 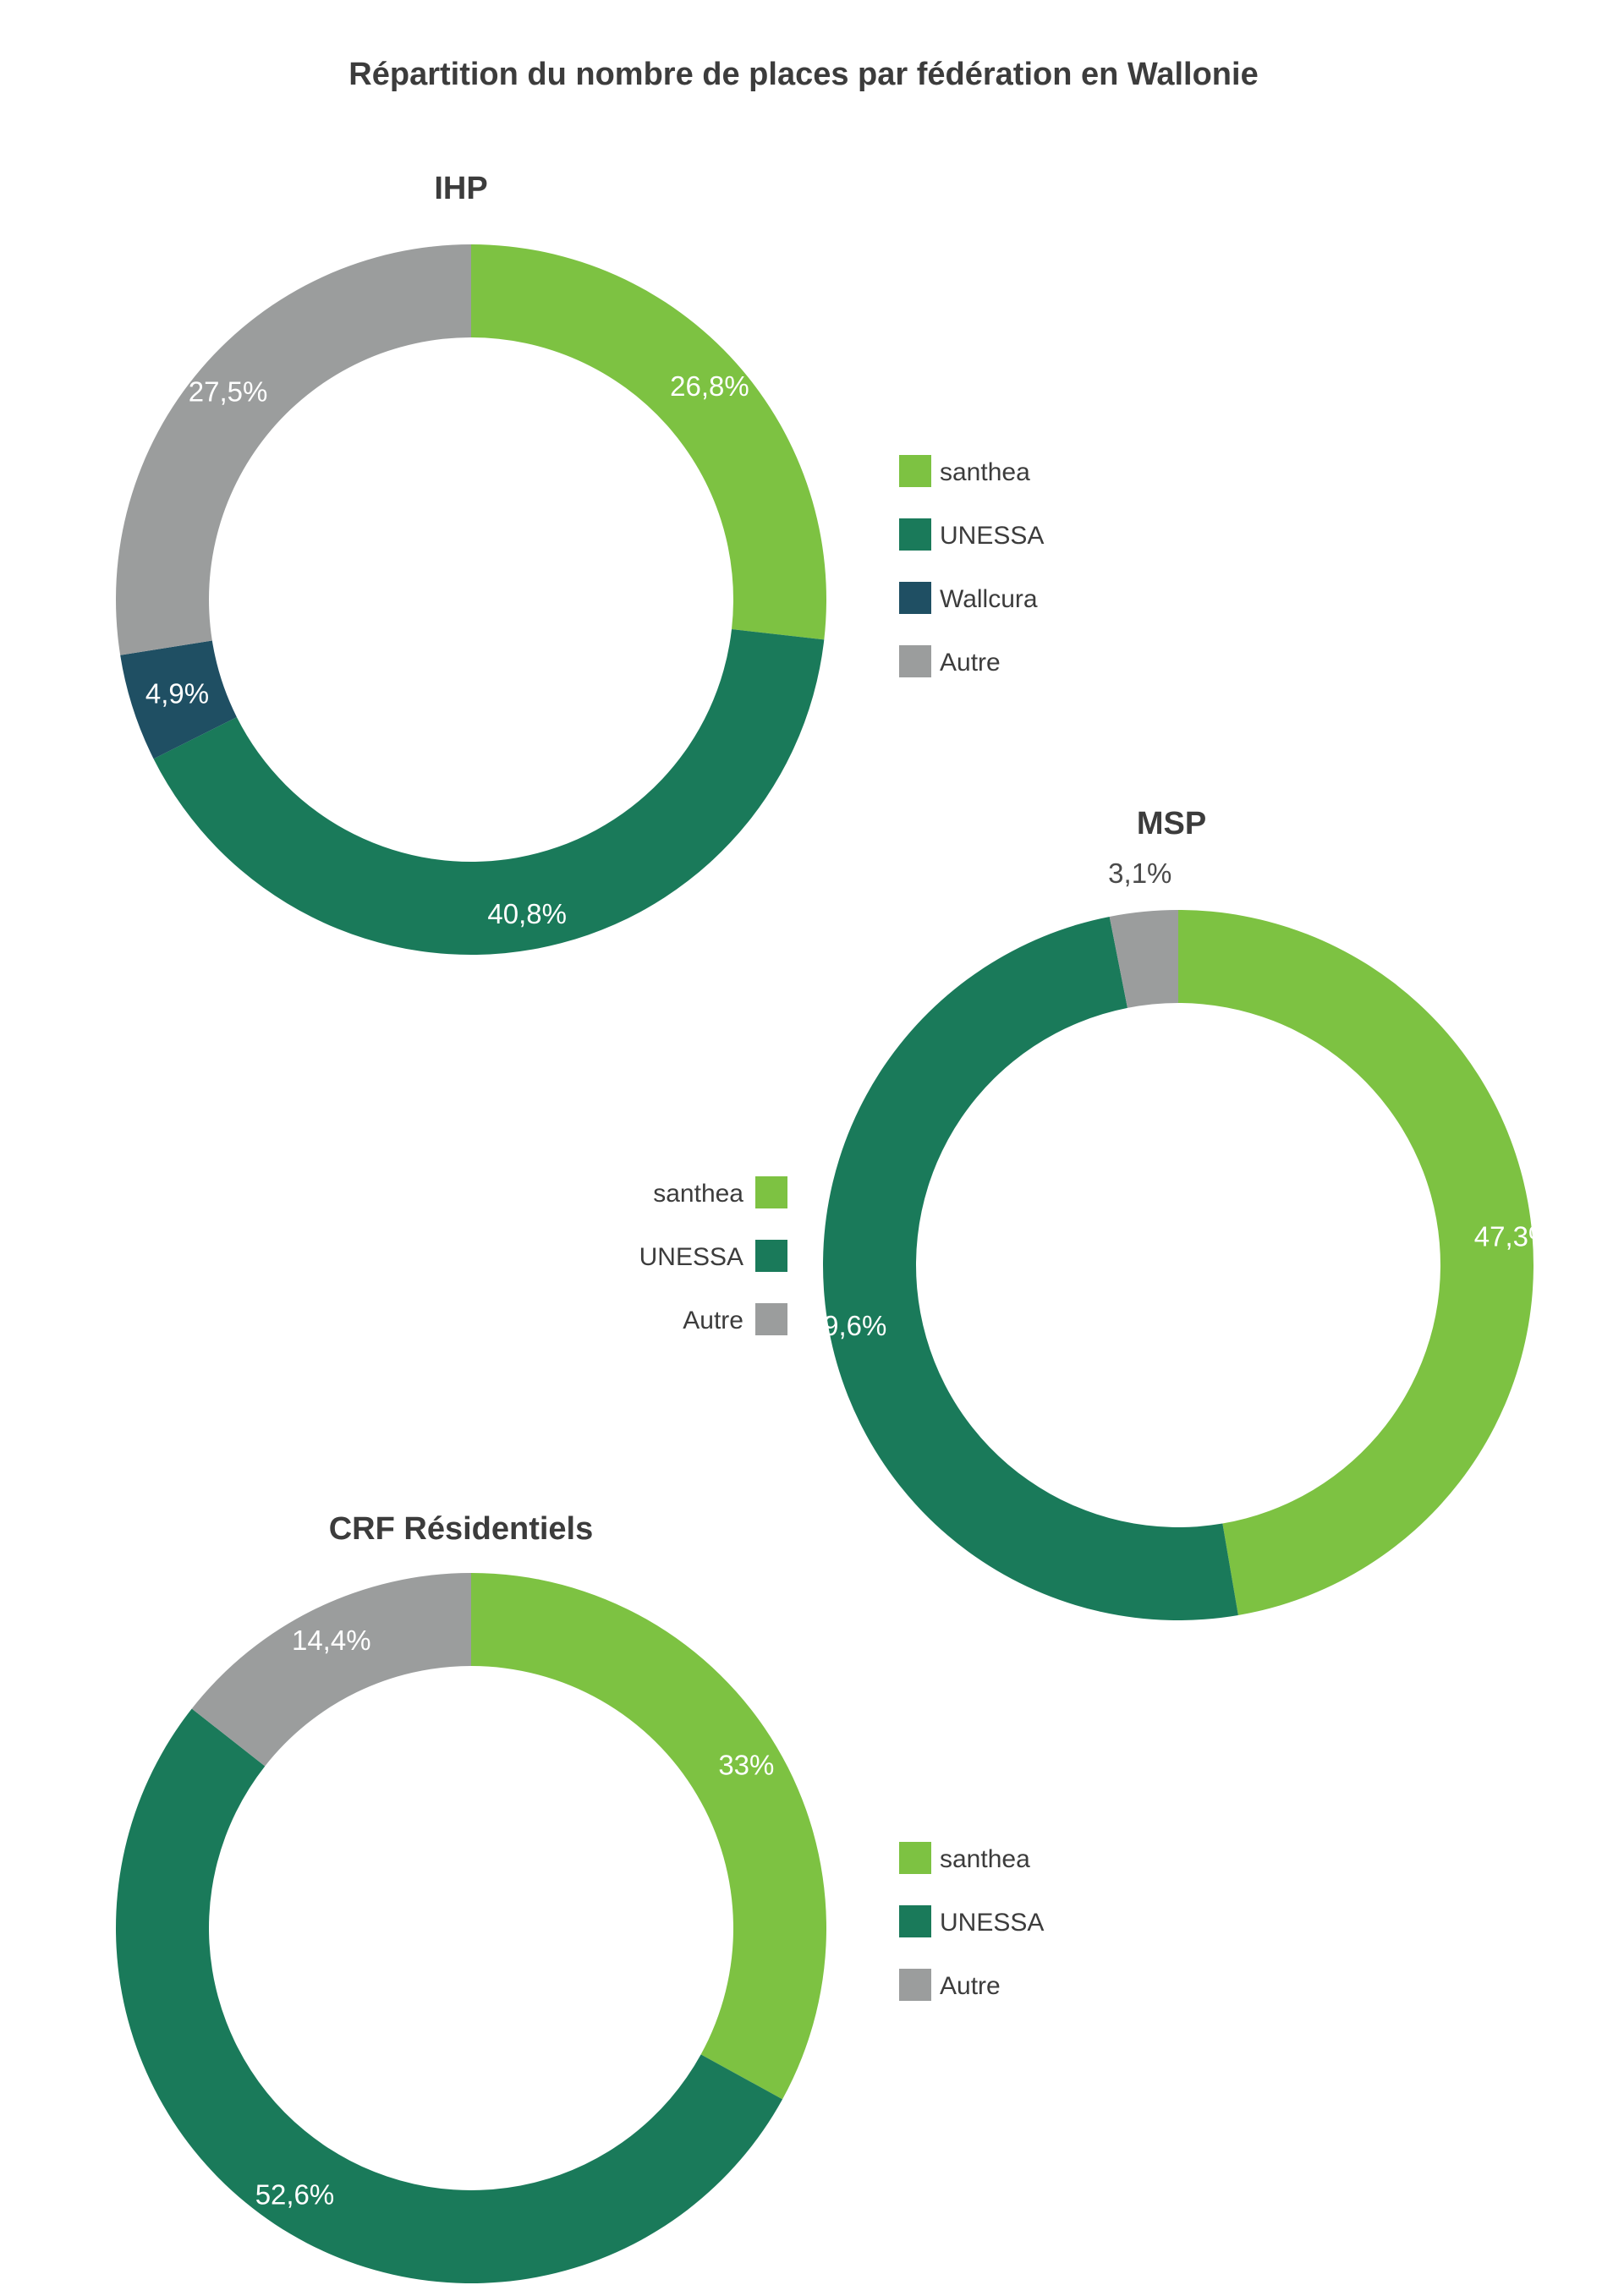 I want to click on slice-value-label: 3,1%, so click(x=1140, y=873).